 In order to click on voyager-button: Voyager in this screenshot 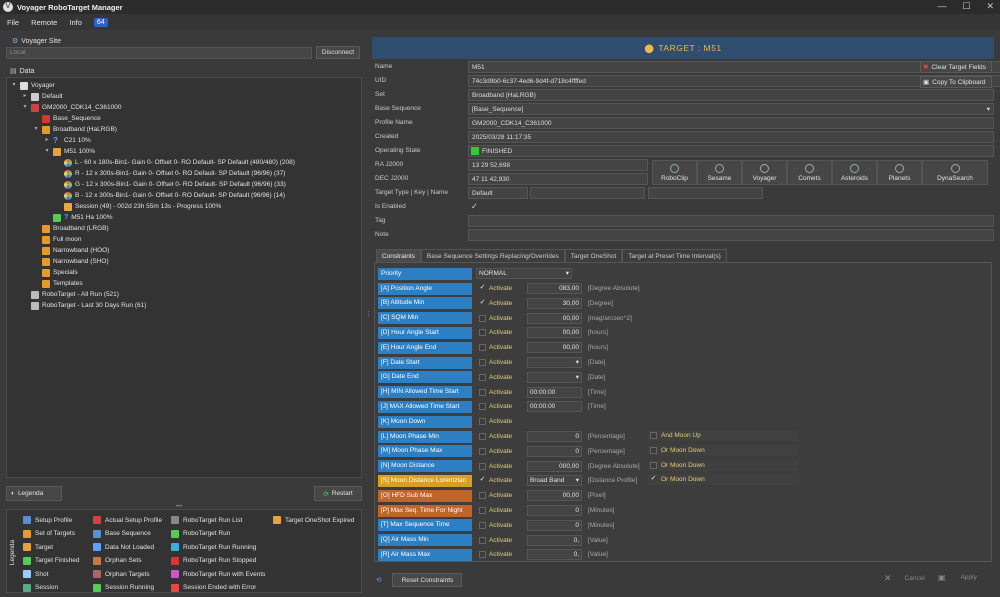, I will do `click(764, 172)`.